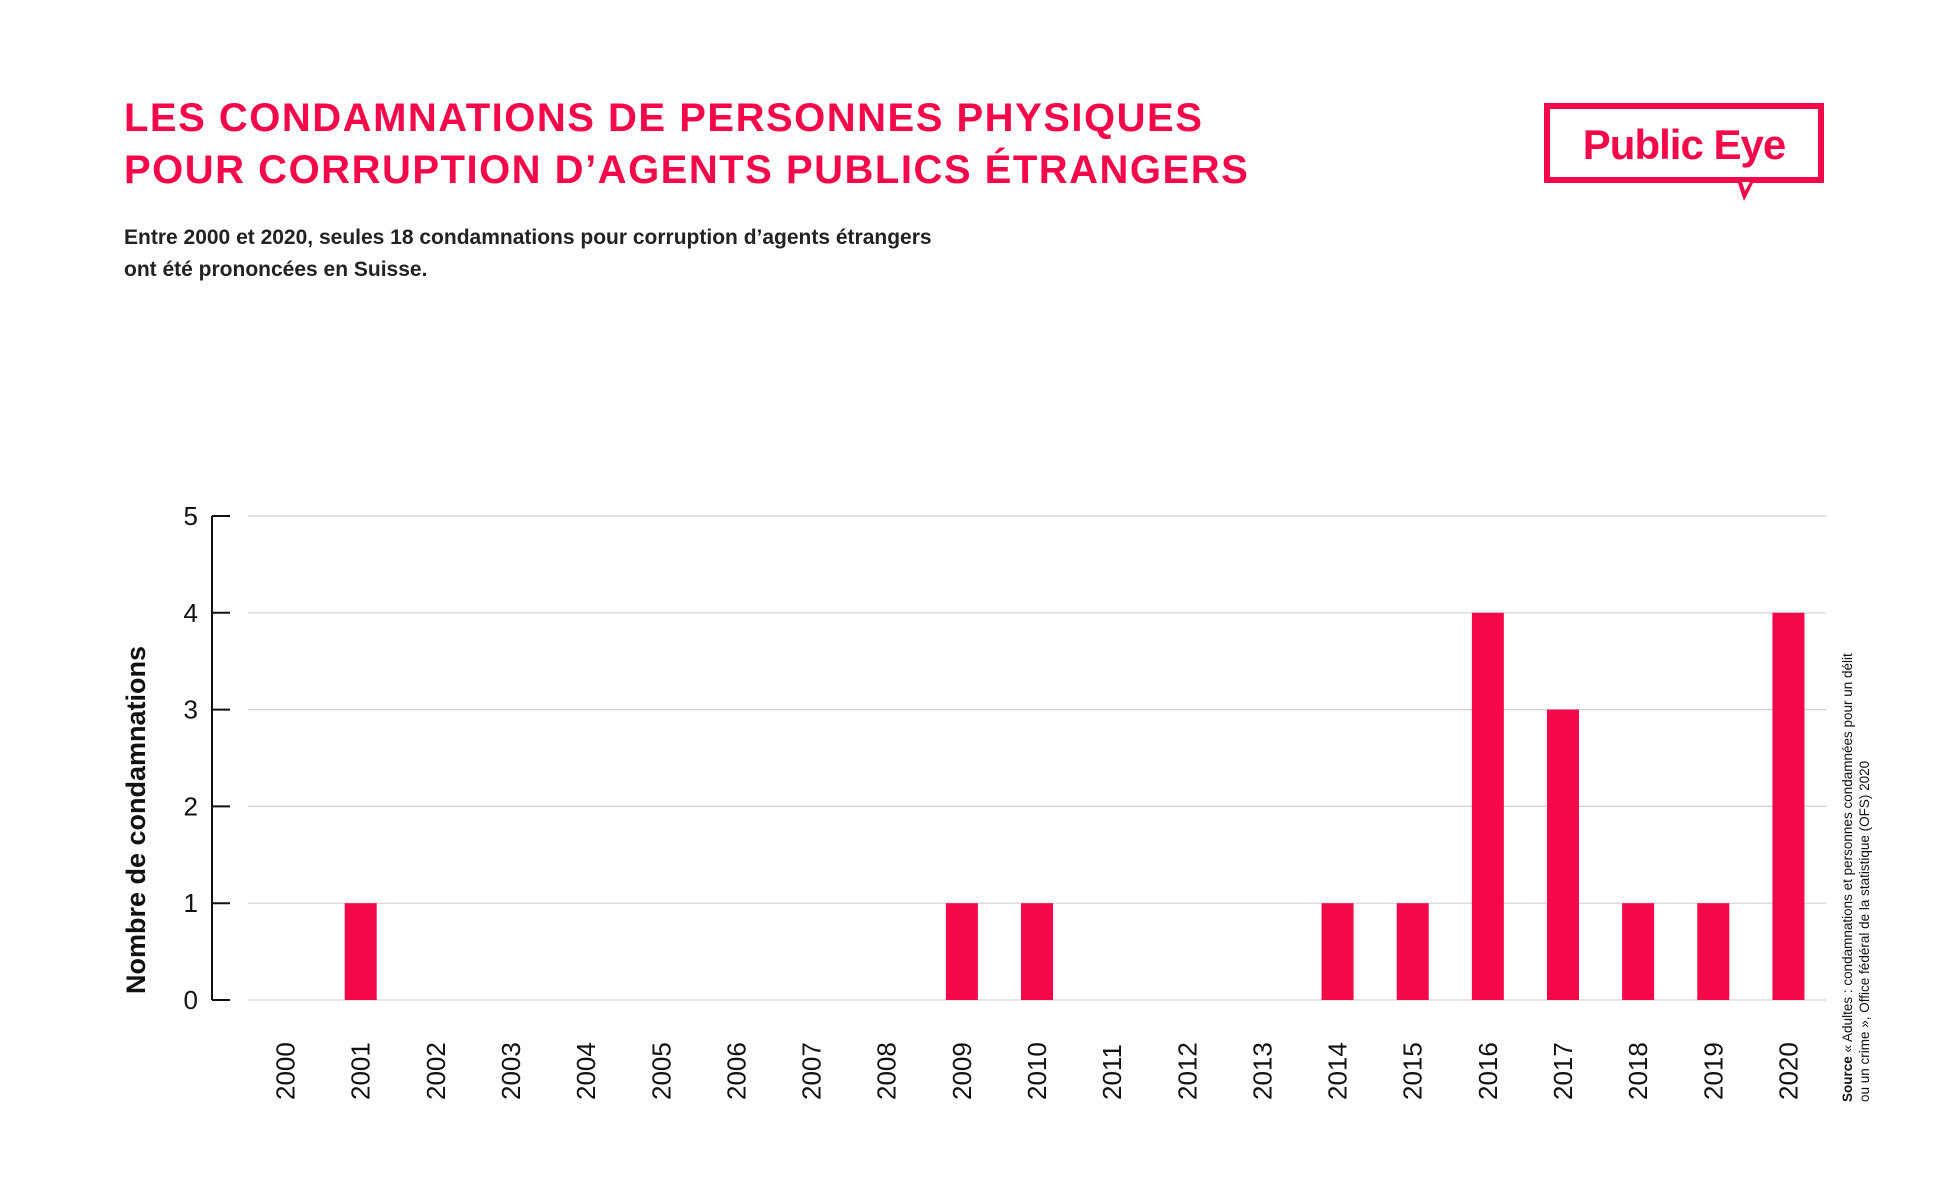  What do you see at coordinates (191, 903) in the screenshot?
I see `y-tick-label-1: 1` at bounding box center [191, 903].